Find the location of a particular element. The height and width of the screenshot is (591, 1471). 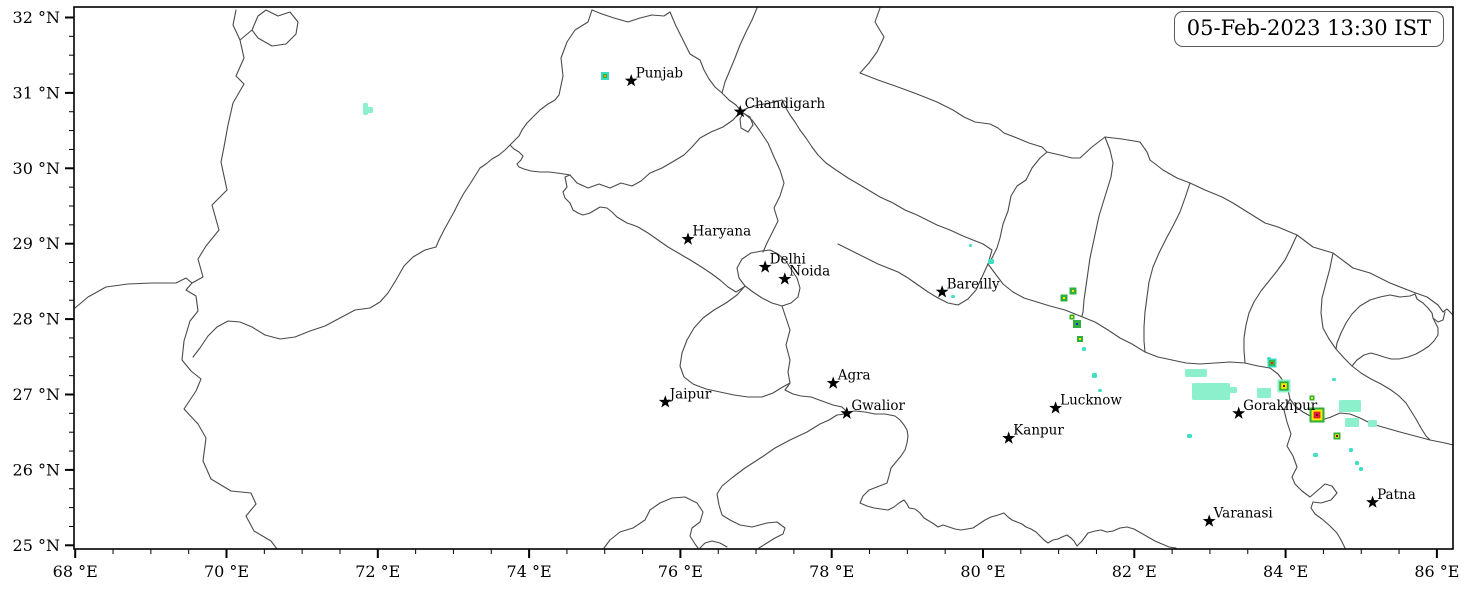

city-label-agra: Agra is located at coordinates (854, 376).